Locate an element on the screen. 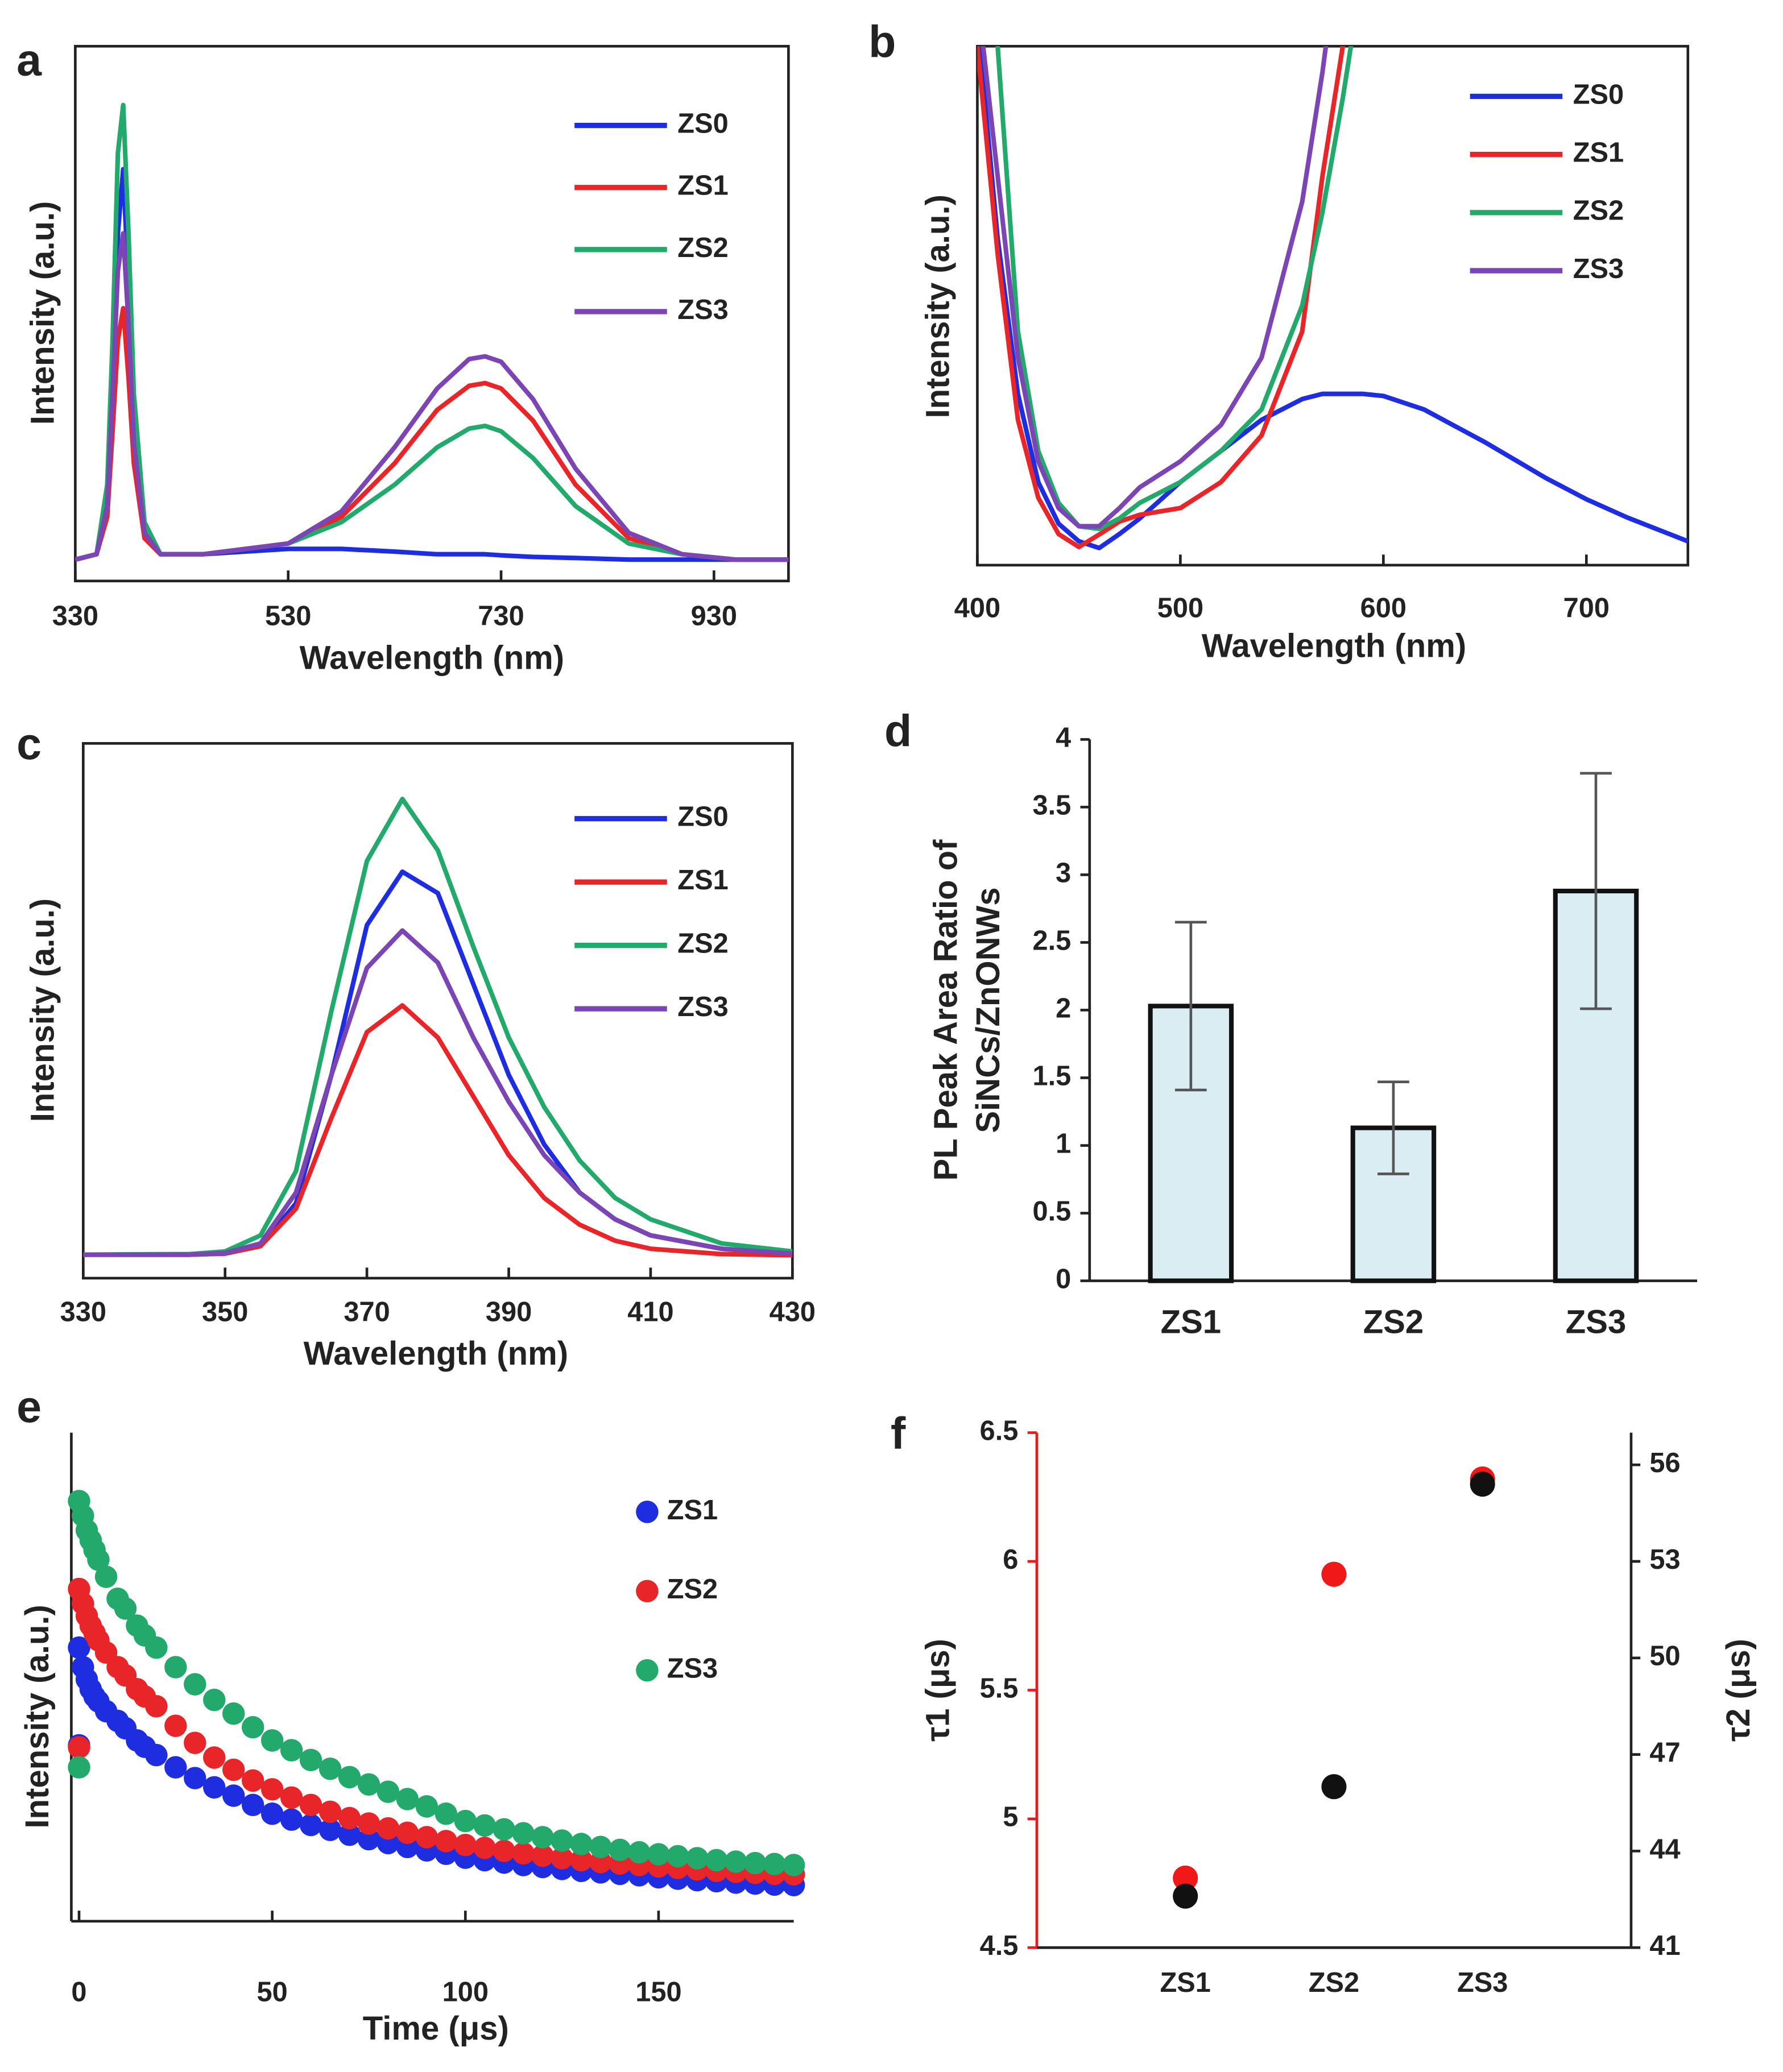 The width and height of the screenshot is (1783, 2072). legend-label: ZS2 is located at coordinates (703, 248).